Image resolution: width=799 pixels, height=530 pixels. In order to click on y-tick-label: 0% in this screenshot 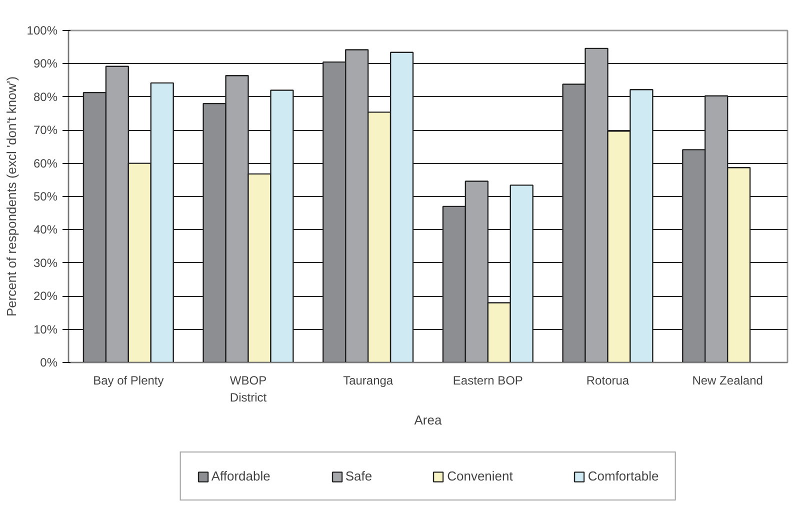, I will do `click(49, 363)`.